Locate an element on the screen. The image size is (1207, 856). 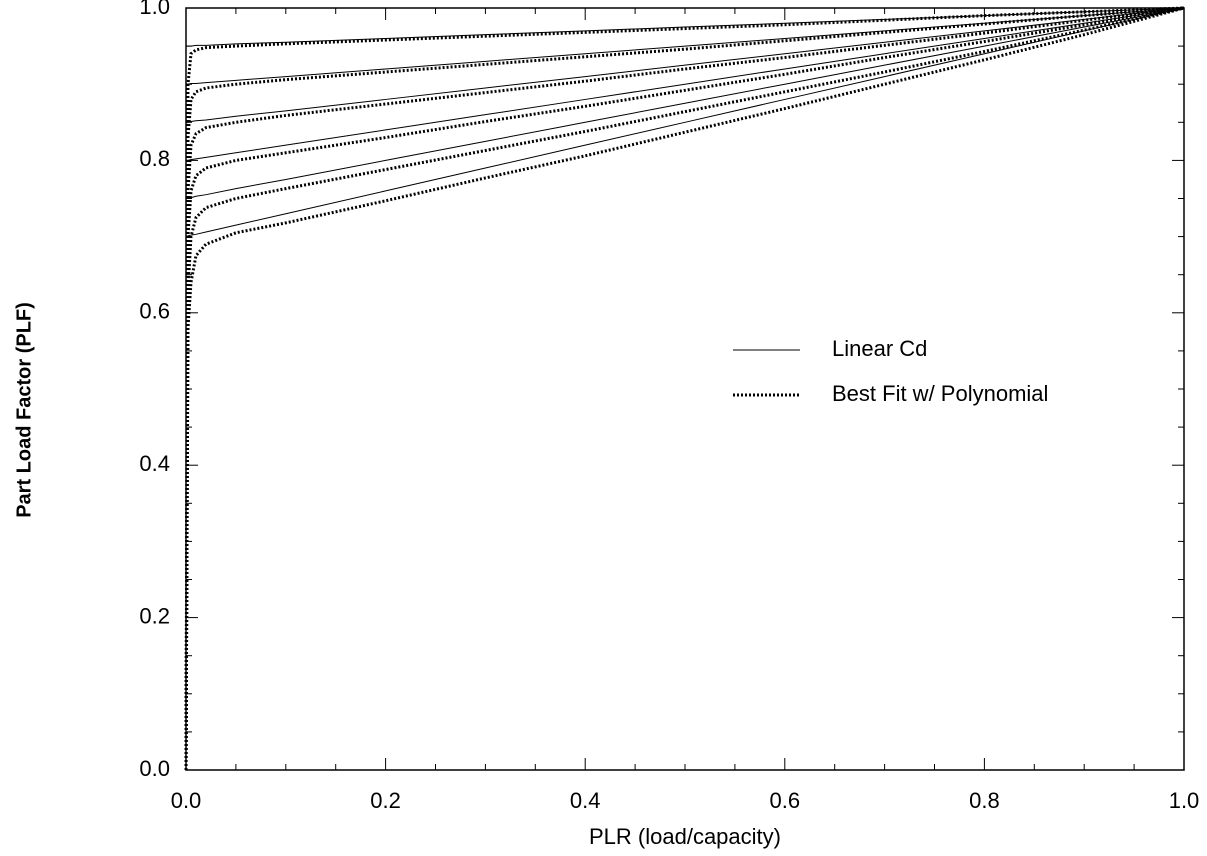
legend-label: Linear Cd is located at coordinates (879, 348).